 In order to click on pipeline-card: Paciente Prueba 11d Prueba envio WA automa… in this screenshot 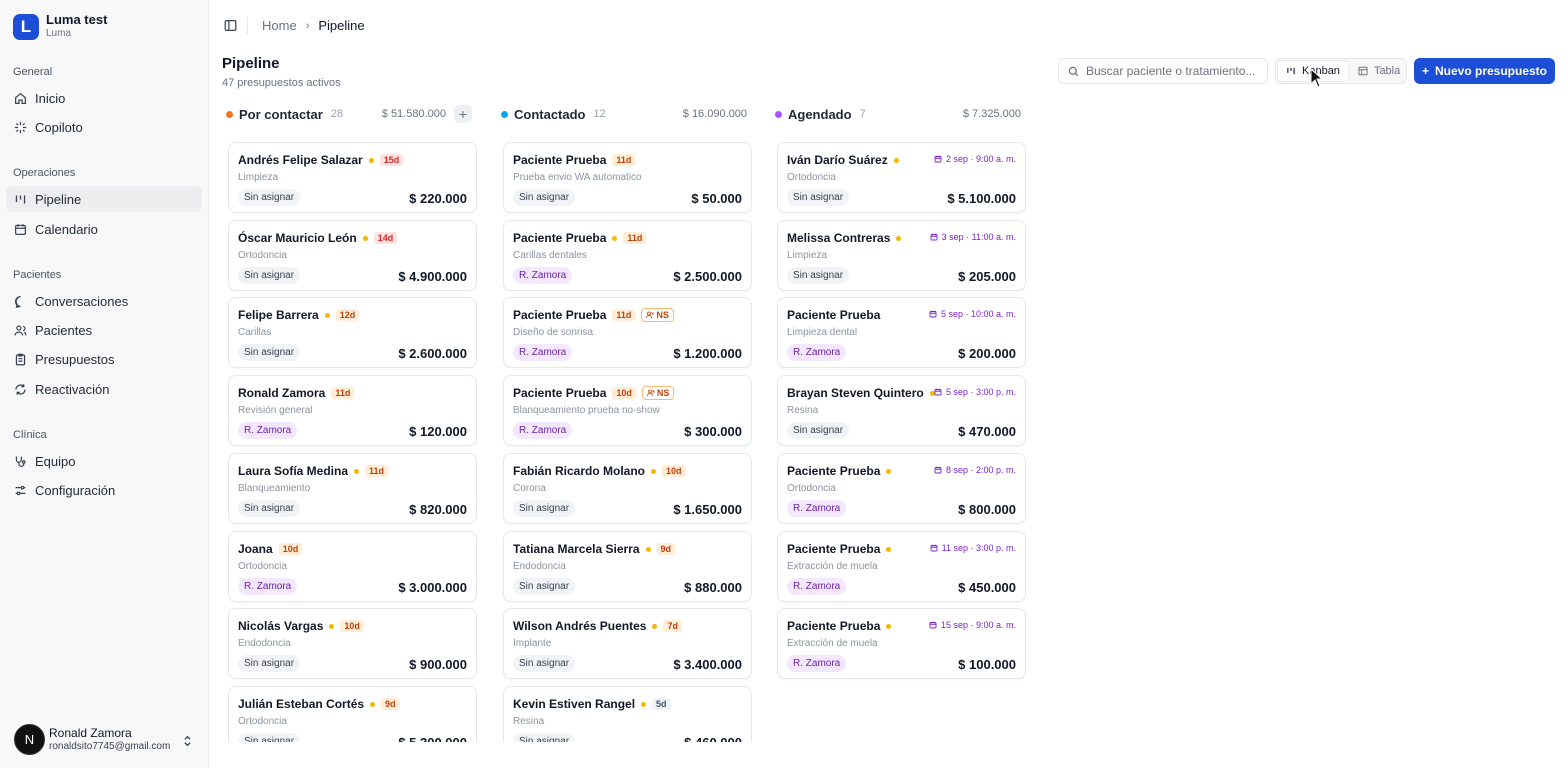, I will do `click(627, 177)`.